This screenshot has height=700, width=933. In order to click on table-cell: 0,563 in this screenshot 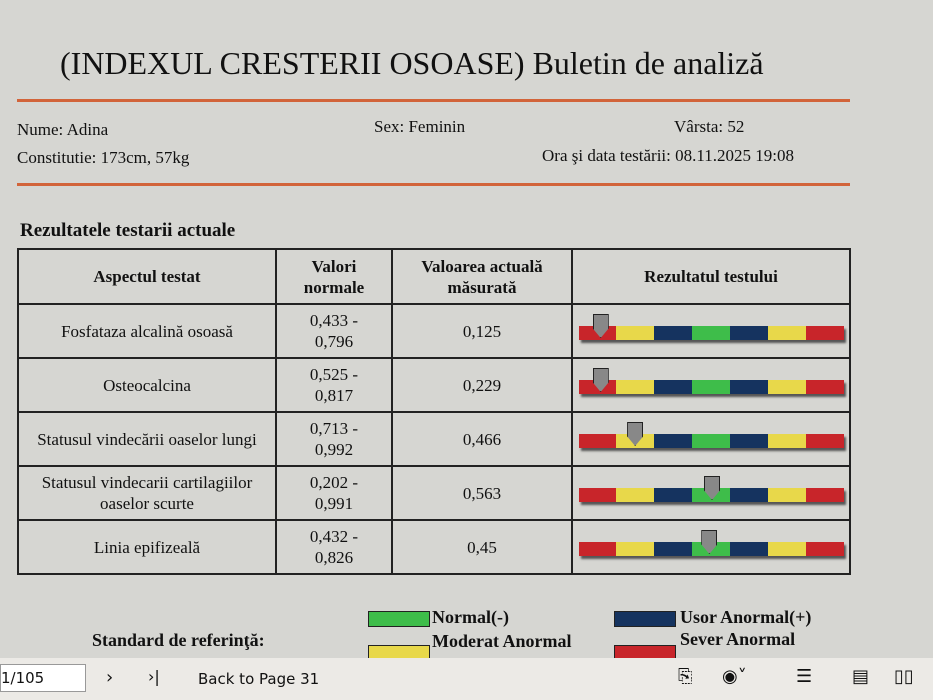, I will do `click(482, 493)`.